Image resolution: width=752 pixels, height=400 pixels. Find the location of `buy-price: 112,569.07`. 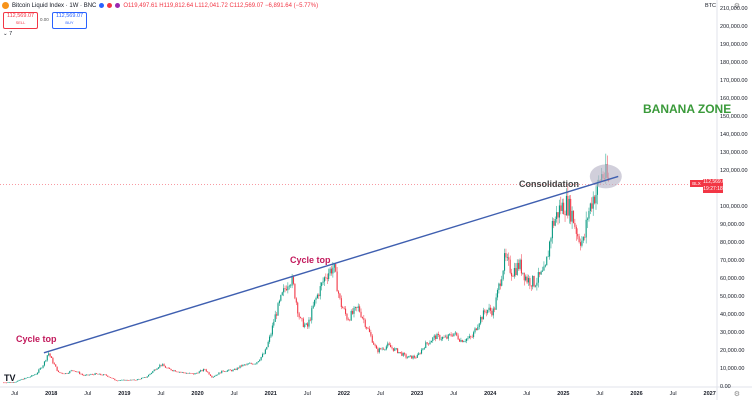

buy-price: 112,569.07 is located at coordinates (69, 16).